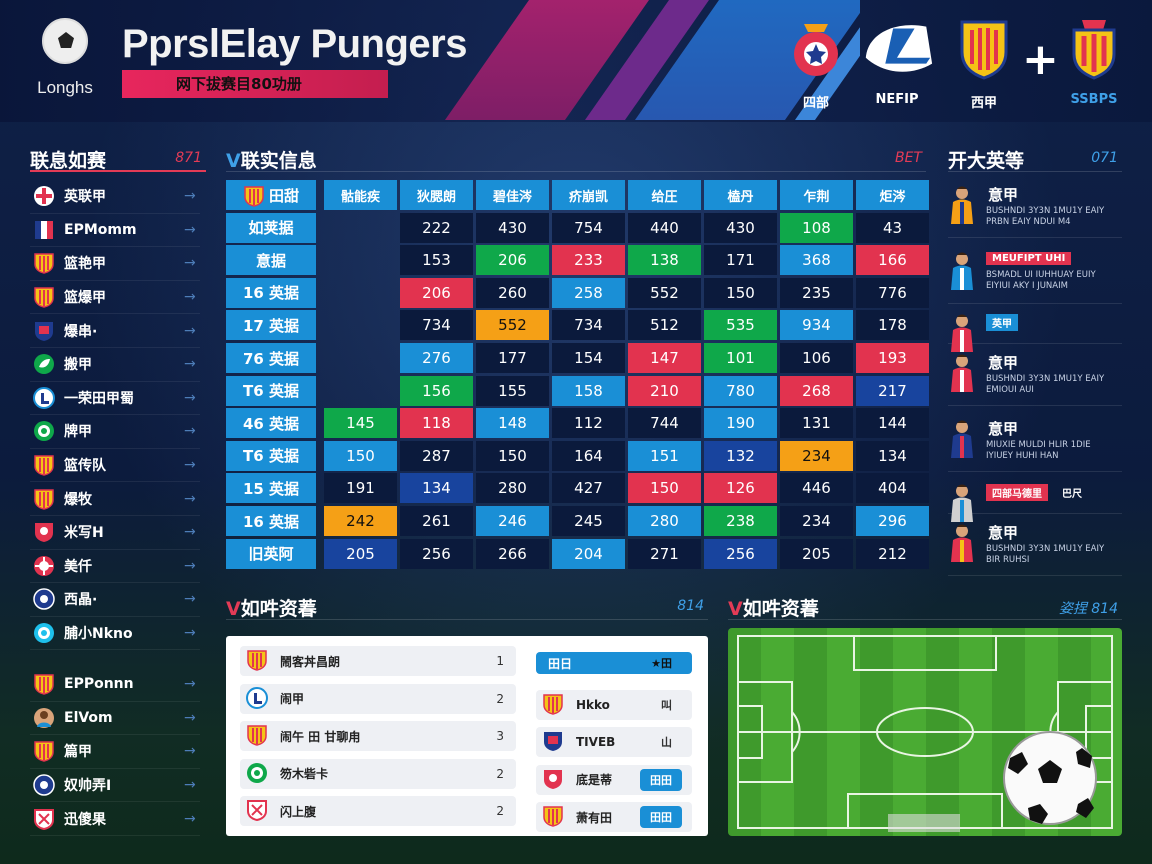 Image resolution: width=1152 pixels, height=864 pixels. Describe the element at coordinates (588, 260) in the screenshot. I see `table-cell: 233` at that location.